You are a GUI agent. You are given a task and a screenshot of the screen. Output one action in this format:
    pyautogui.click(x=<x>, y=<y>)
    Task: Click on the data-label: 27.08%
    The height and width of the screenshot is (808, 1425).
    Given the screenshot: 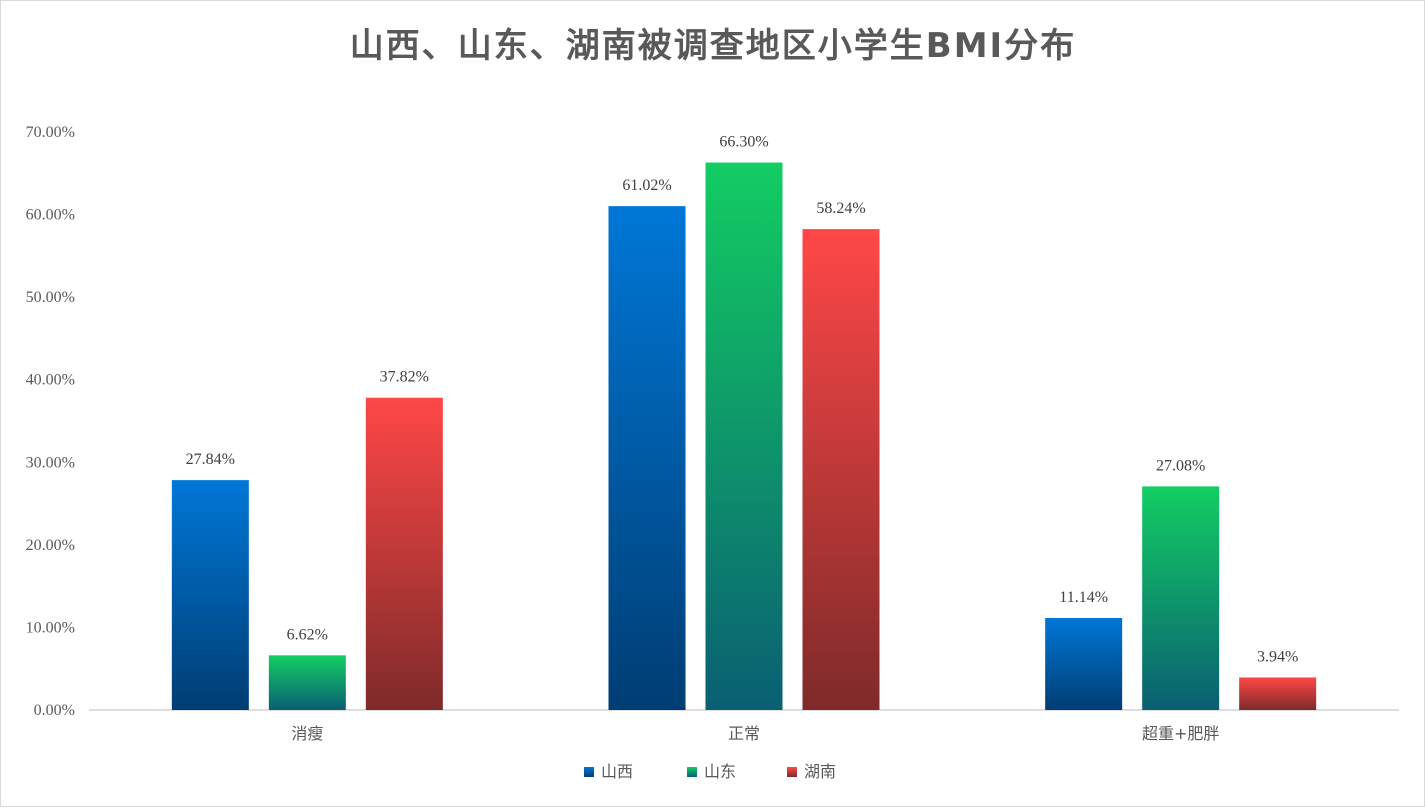 What is the action you would take?
    pyautogui.click(x=1180, y=465)
    